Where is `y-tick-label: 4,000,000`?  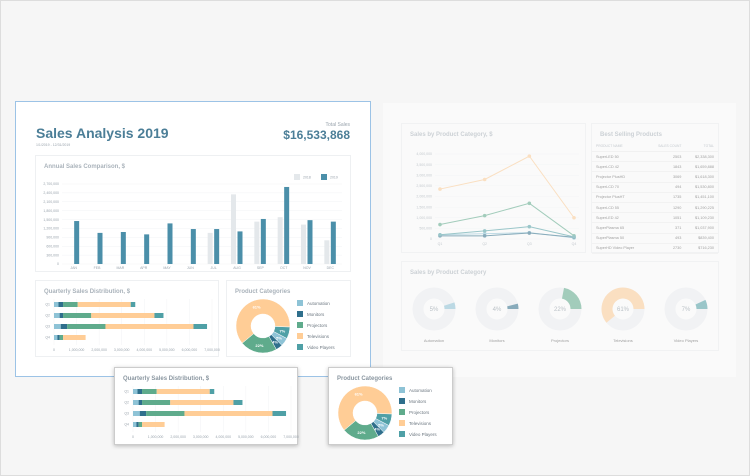 y-tick-label: 4,000,000 is located at coordinates (424, 154).